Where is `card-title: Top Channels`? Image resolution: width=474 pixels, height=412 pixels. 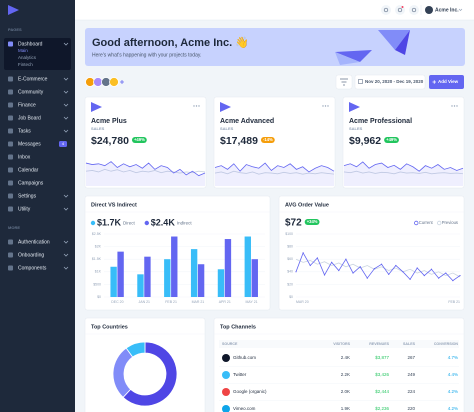
card-title: Top Channels is located at coordinates (238, 327).